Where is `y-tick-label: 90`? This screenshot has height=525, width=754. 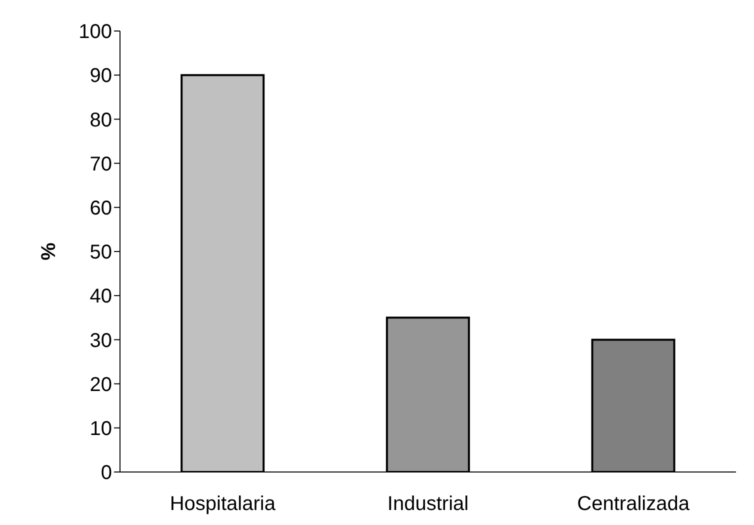 y-tick-label: 90 is located at coordinates (101, 76).